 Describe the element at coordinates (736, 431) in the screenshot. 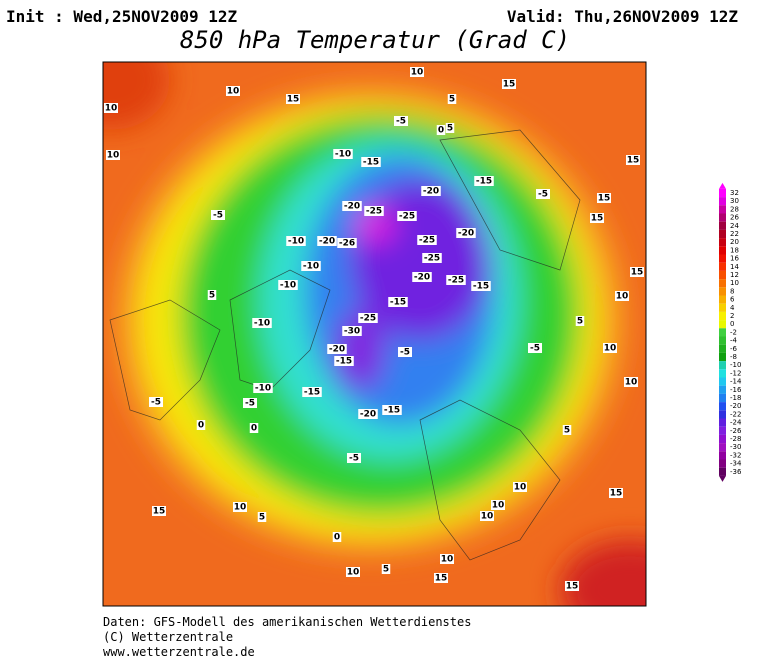

I see `colorbar-label: -26` at that location.